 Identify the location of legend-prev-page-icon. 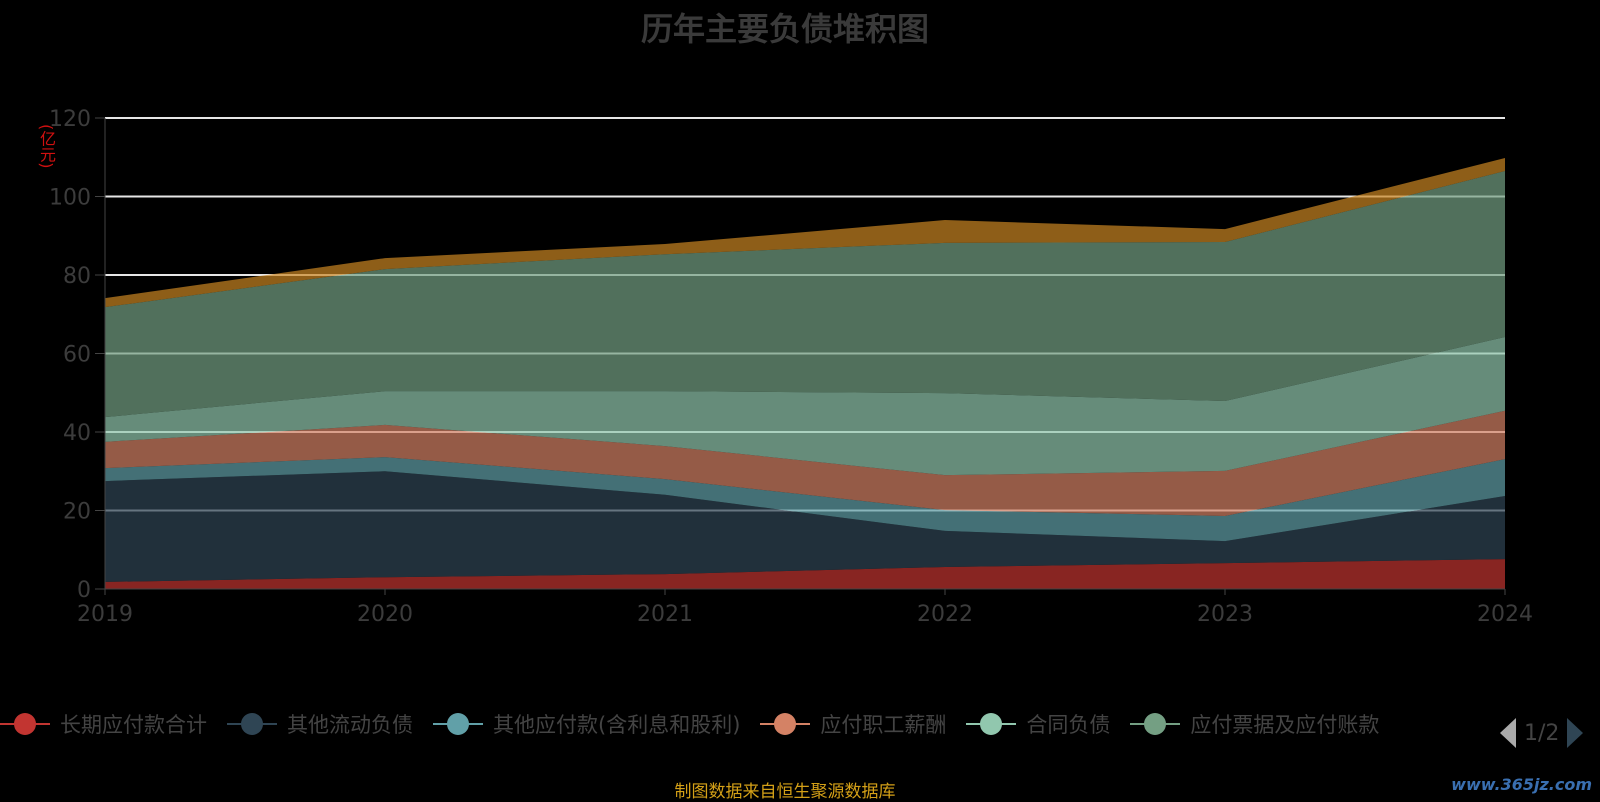
(1508, 733).